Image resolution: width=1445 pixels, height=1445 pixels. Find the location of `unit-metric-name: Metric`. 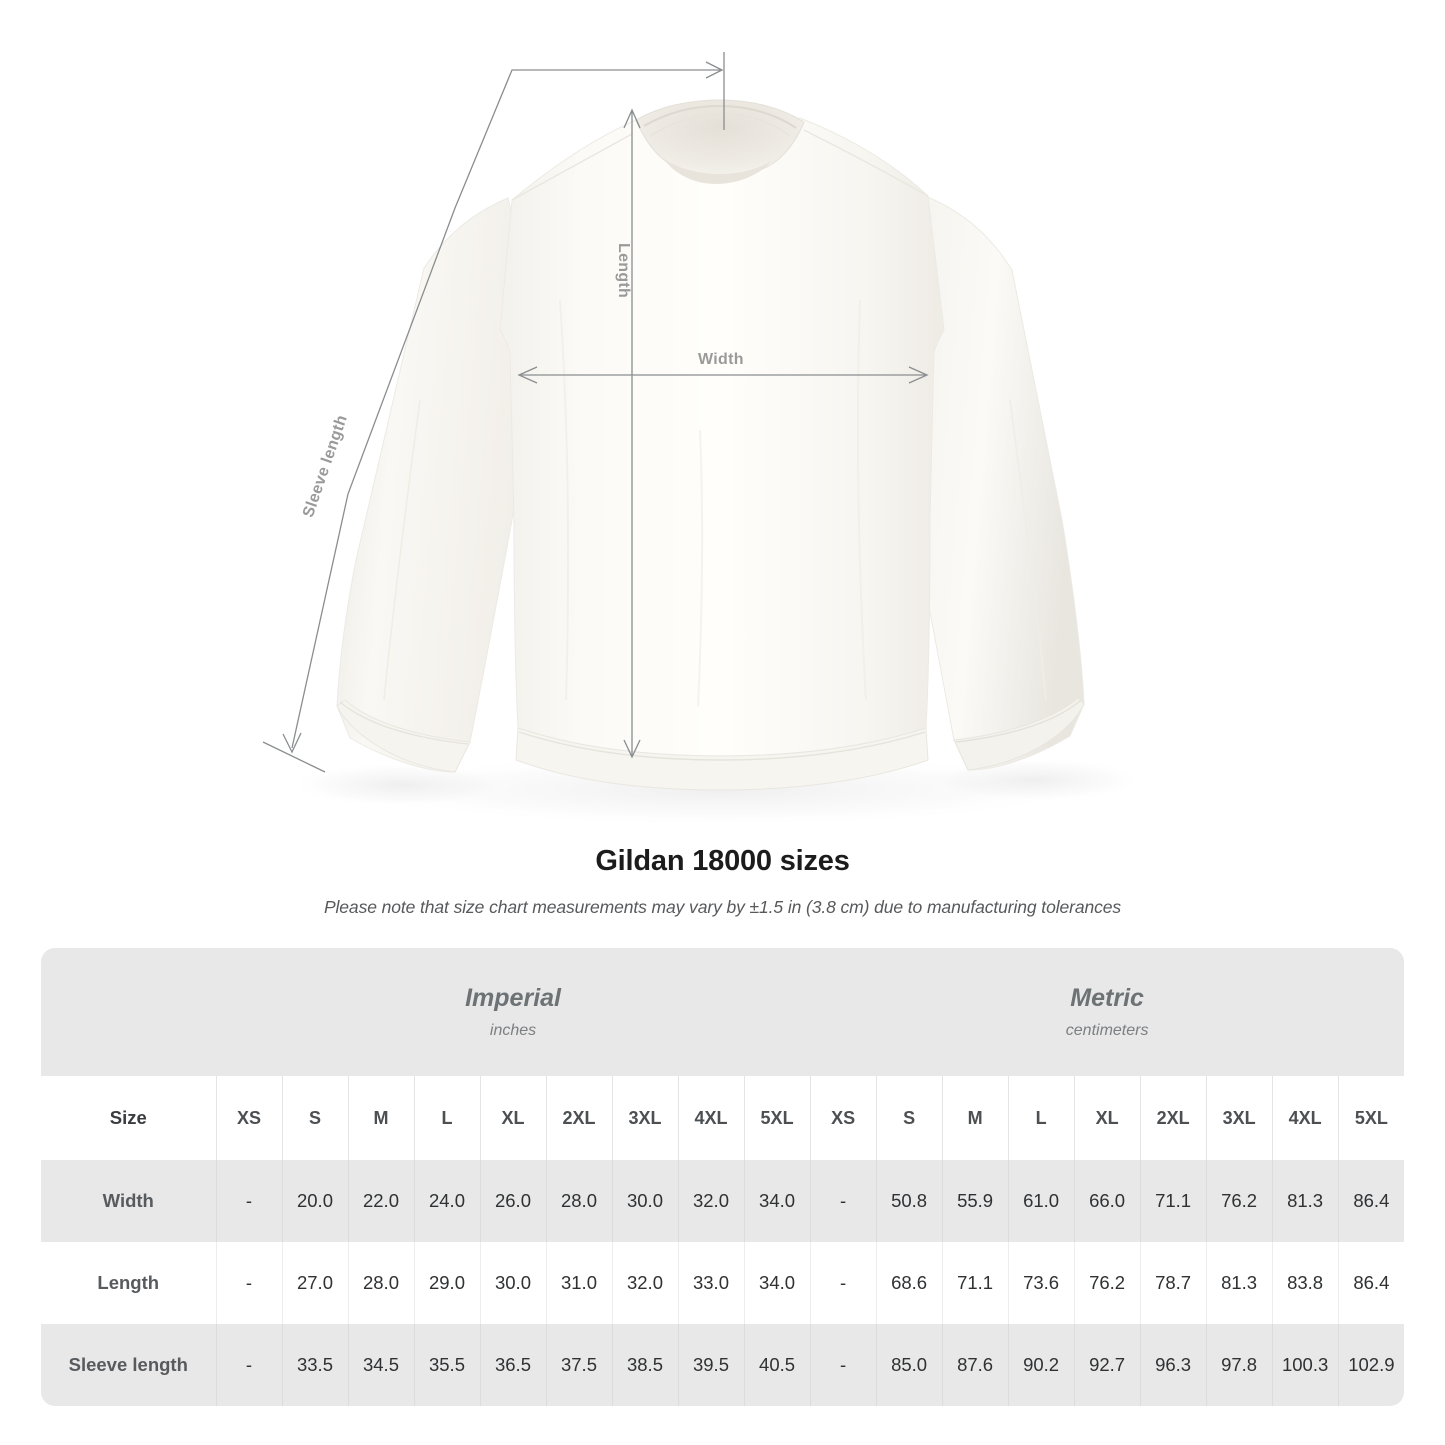

unit-metric-name: Metric is located at coordinates (1107, 998).